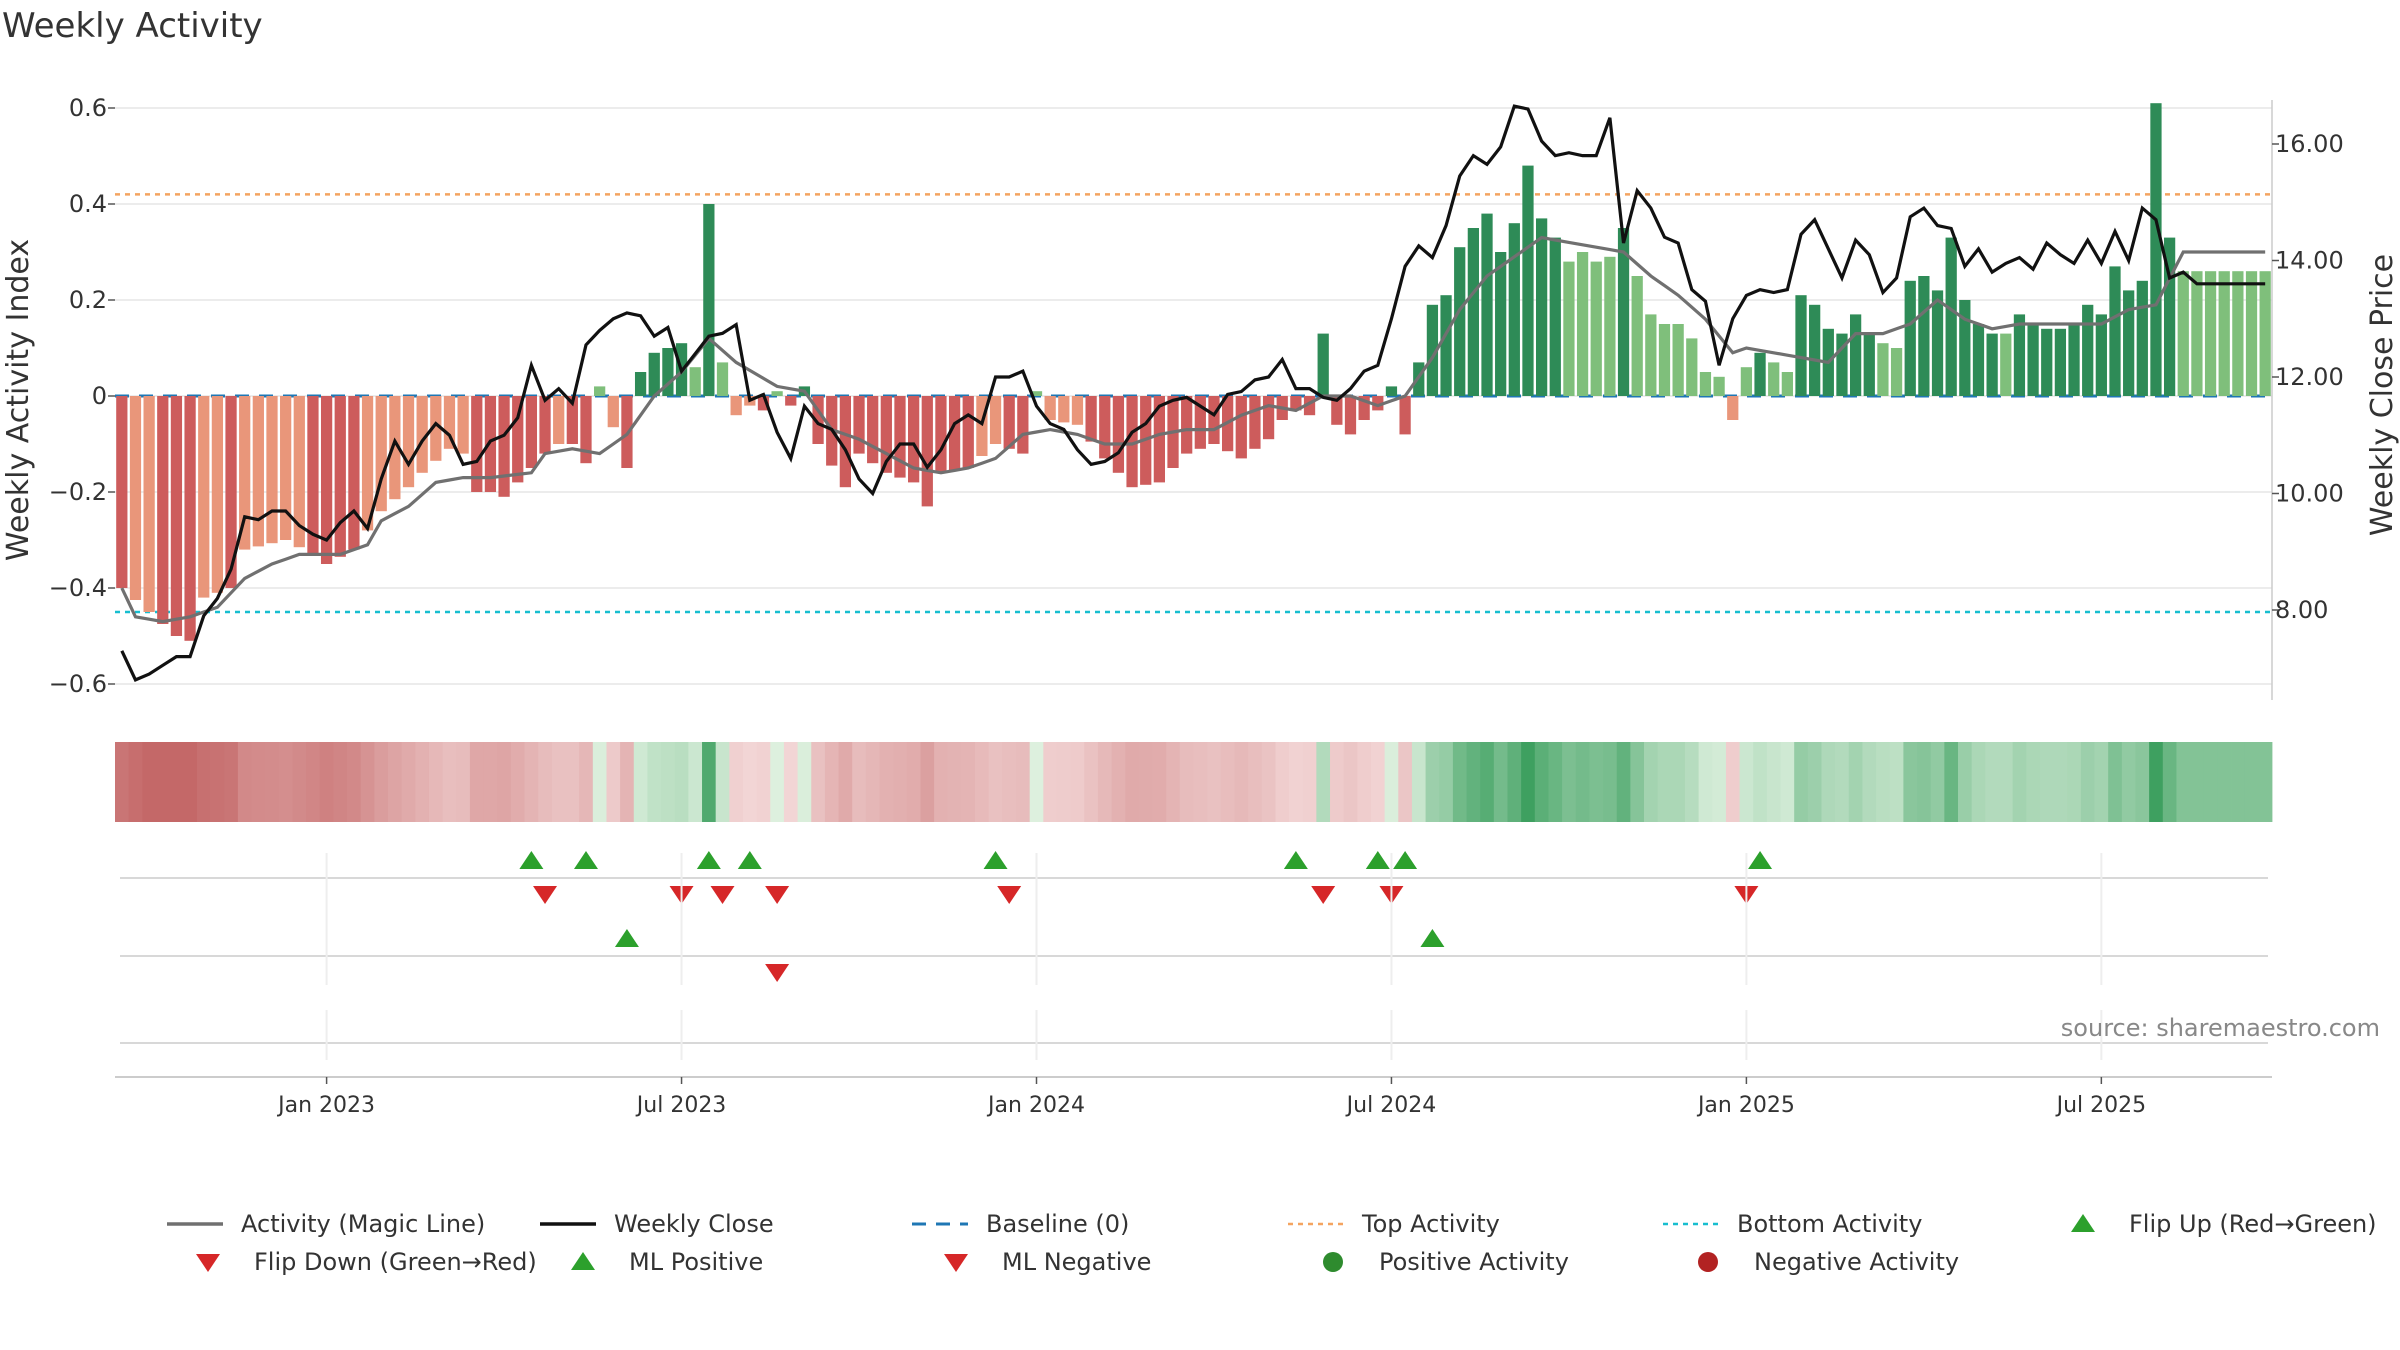  Describe the element at coordinates (78, 492) in the screenshot. I see `y-left-tick-label: −0.2` at that location.